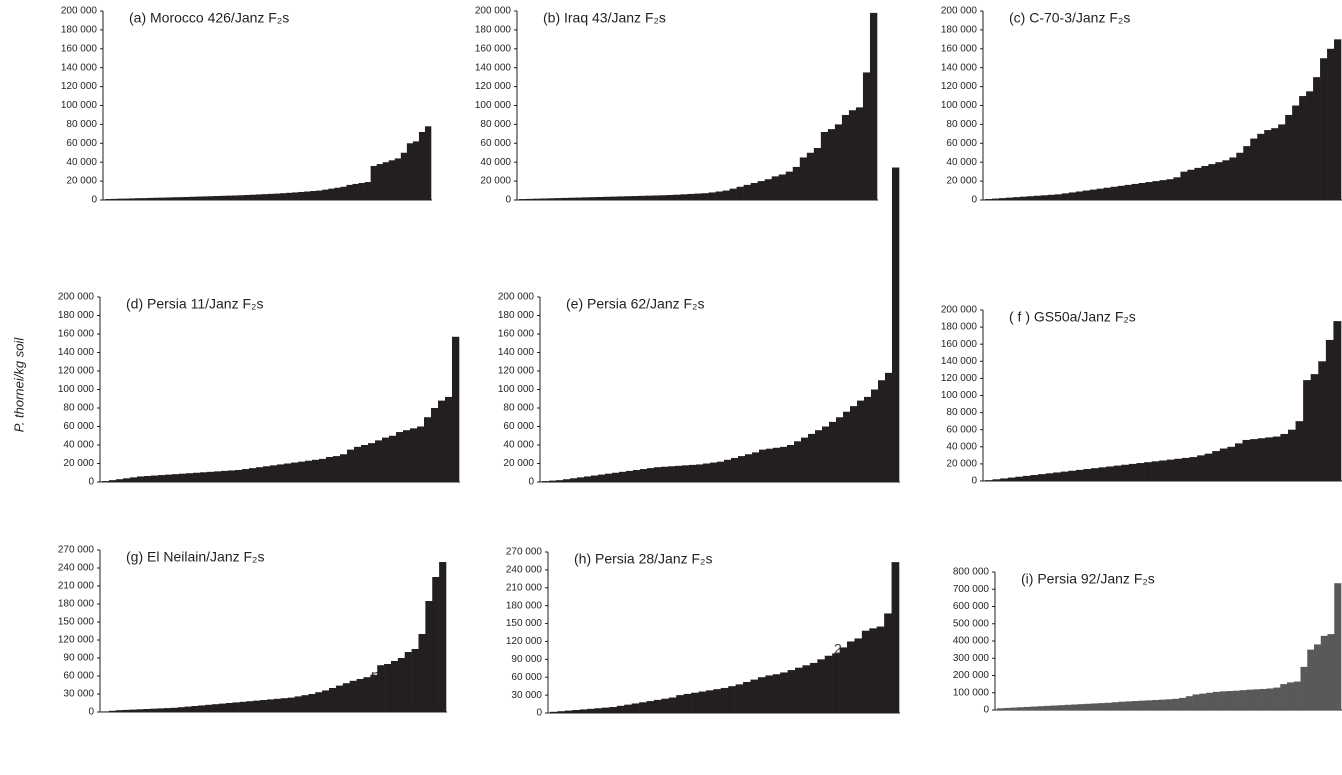 The height and width of the screenshot is (775, 1342). What do you see at coordinates (986, 710) in the screenshot?
I see `y-tick-label: 0` at bounding box center [986, 710].